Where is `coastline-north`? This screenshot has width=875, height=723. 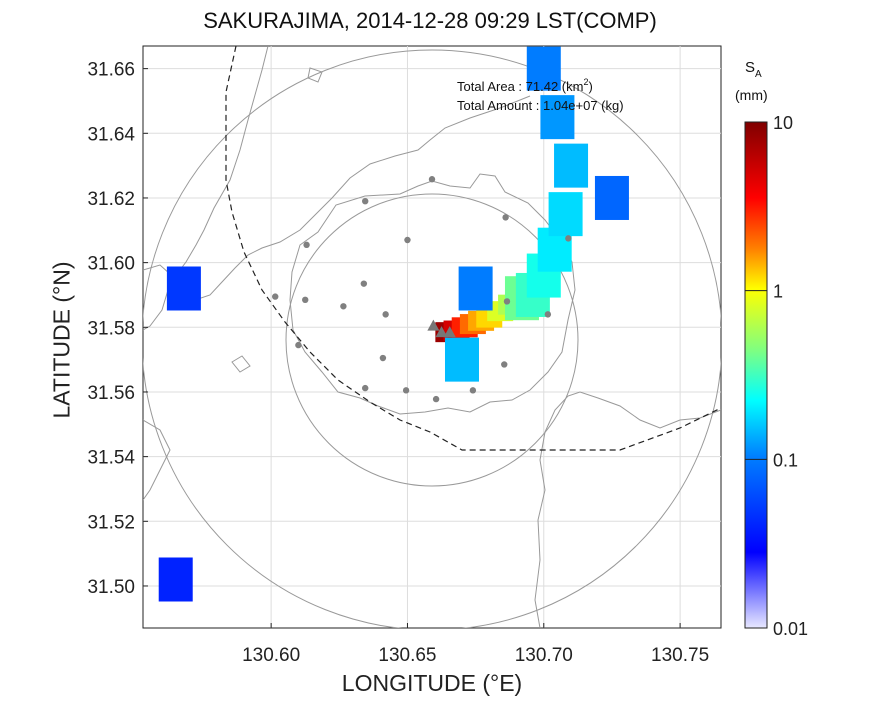
coastline-north is located at coordinates (351, 176).